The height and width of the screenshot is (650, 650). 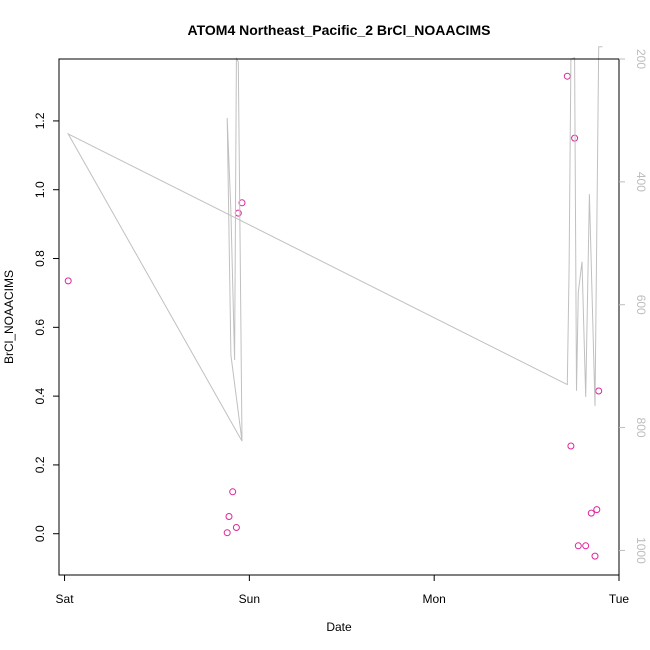 What do you see at coordinates (249, 599) in the screenshot?
I see `x-tick-label: Sun` at bounding box center [249, 599].